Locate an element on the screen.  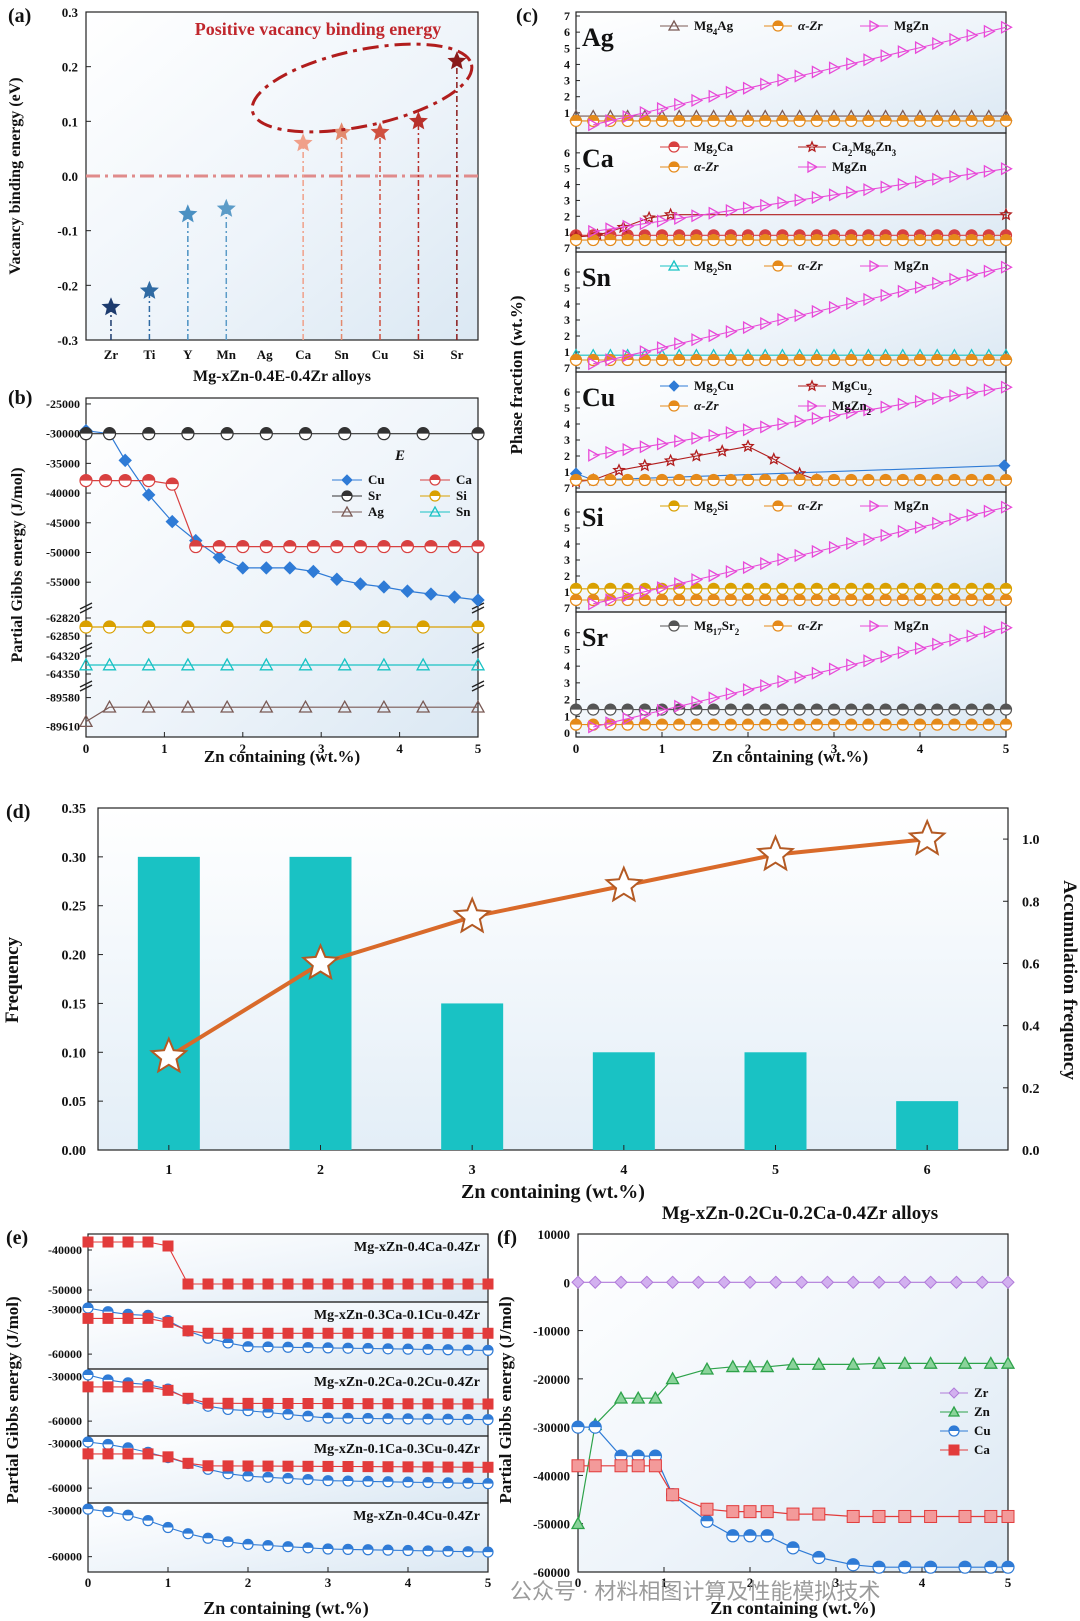
c-point-Ca-Ca2Mg6Zn3 is located at coordinates (1006, 214).